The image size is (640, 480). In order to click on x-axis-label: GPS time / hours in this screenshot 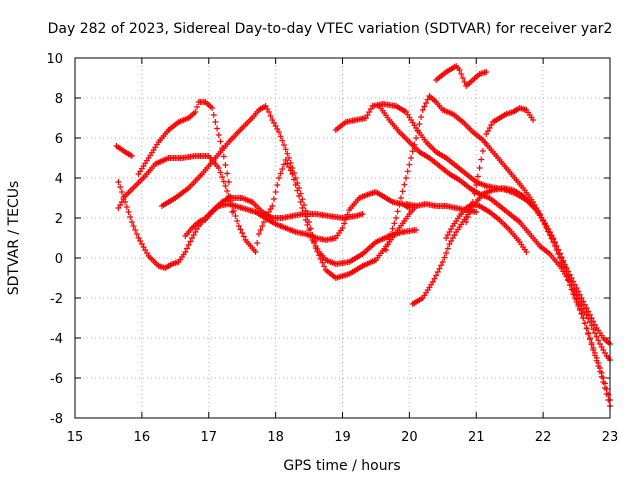, I will do `click(341, 466)`.